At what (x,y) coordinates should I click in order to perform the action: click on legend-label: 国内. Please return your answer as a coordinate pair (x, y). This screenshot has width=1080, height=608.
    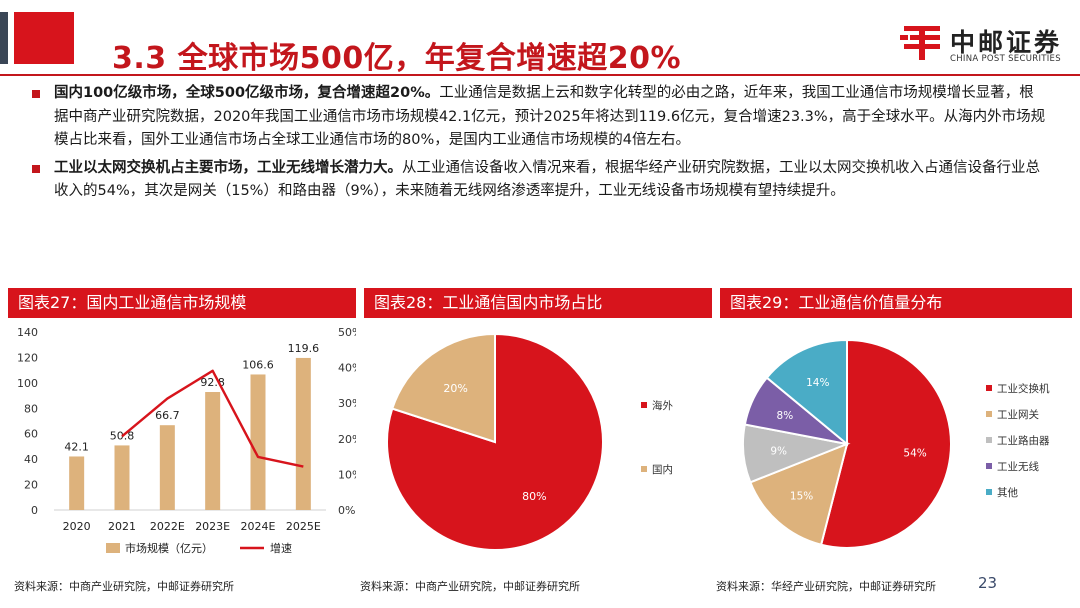
    Looking at the image, I should click on (662, 469).